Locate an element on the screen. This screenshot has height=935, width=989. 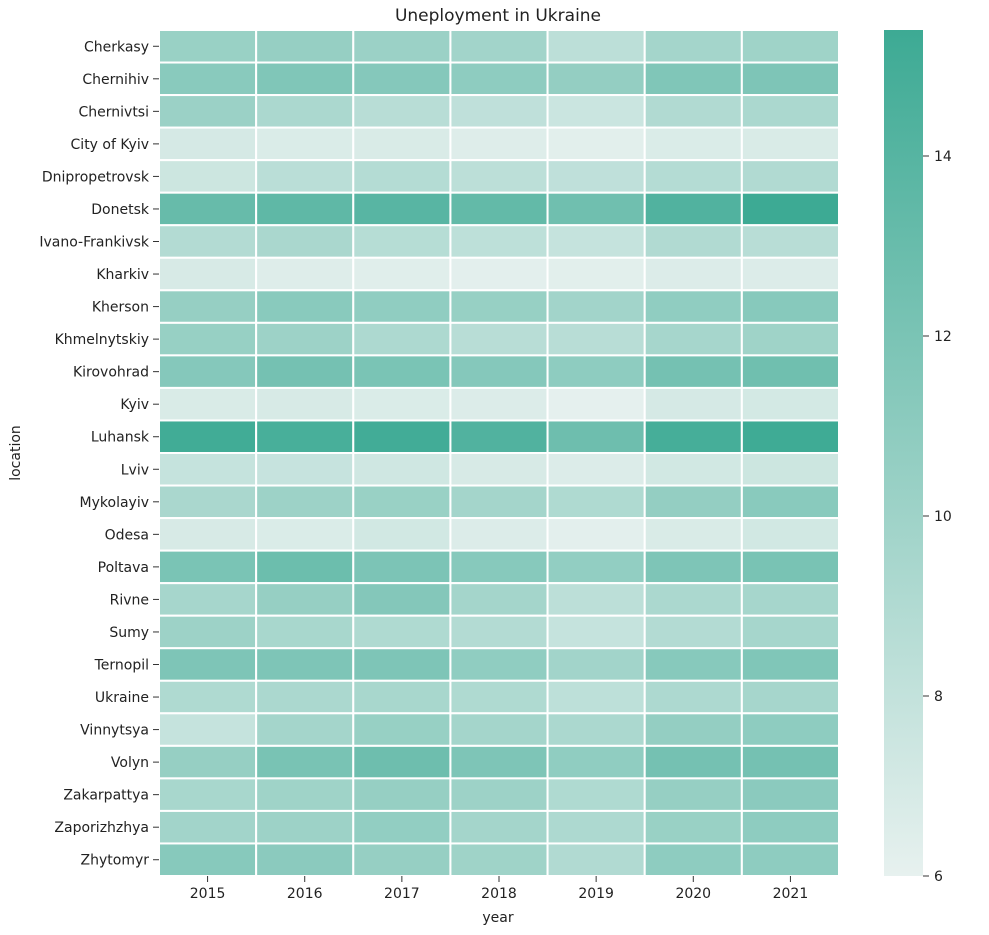
x-tick-label: 2017 is located at coordinates (402, 894).